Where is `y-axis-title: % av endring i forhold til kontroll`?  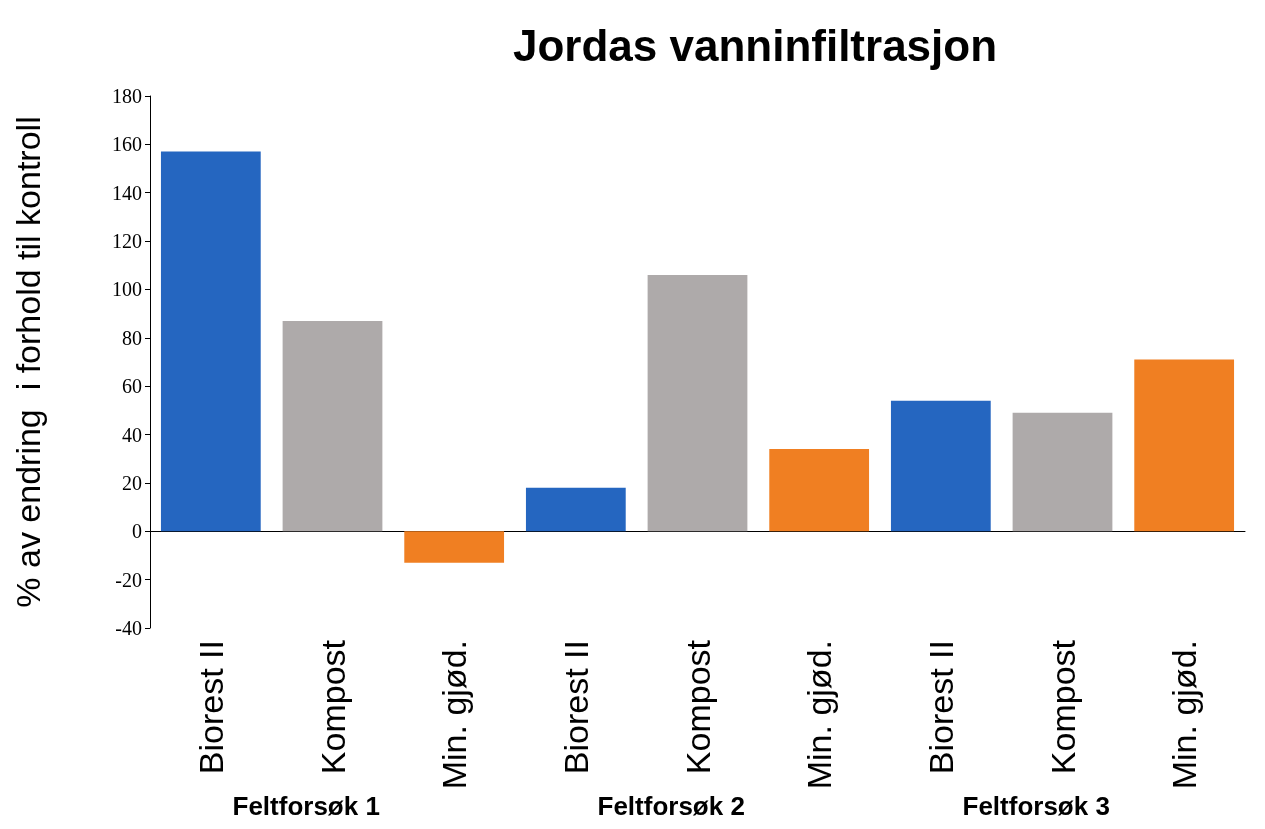 y-axis-title: % av endring i forhold til kontroll is located at coordinates (28, 362).